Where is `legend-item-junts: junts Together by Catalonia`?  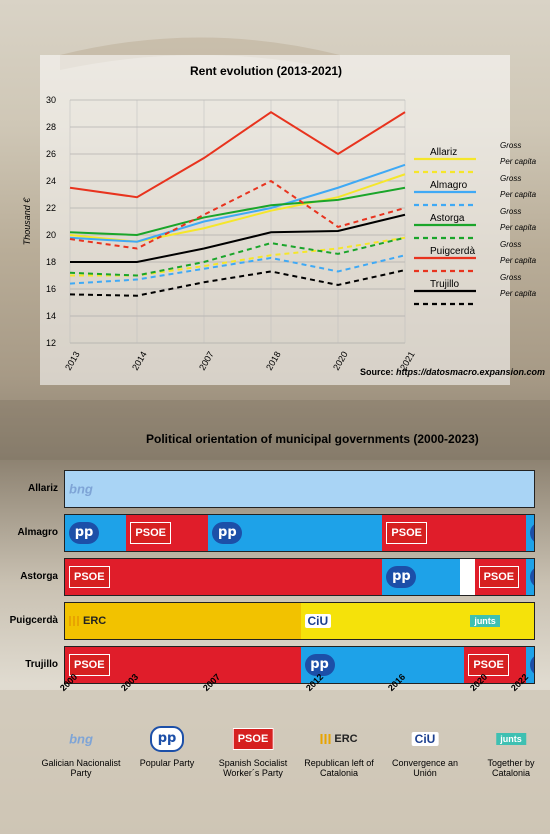 legend-item-junts: junts Together by Catalonia is located at coordinates (509, 752).